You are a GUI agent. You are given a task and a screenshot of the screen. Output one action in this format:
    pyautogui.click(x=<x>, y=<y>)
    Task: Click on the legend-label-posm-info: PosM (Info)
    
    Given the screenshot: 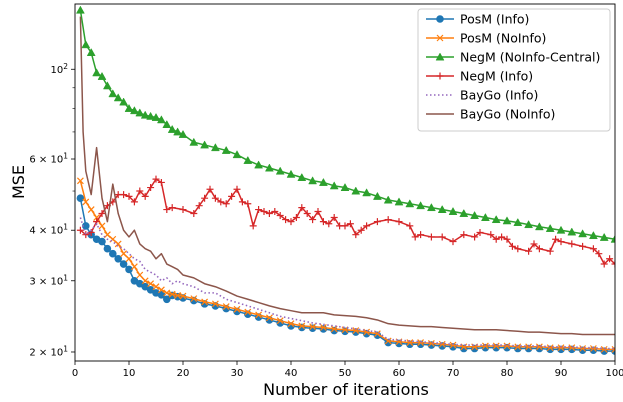 What is the action you would take?
    pyautogui.click(x=494, y=19)
    